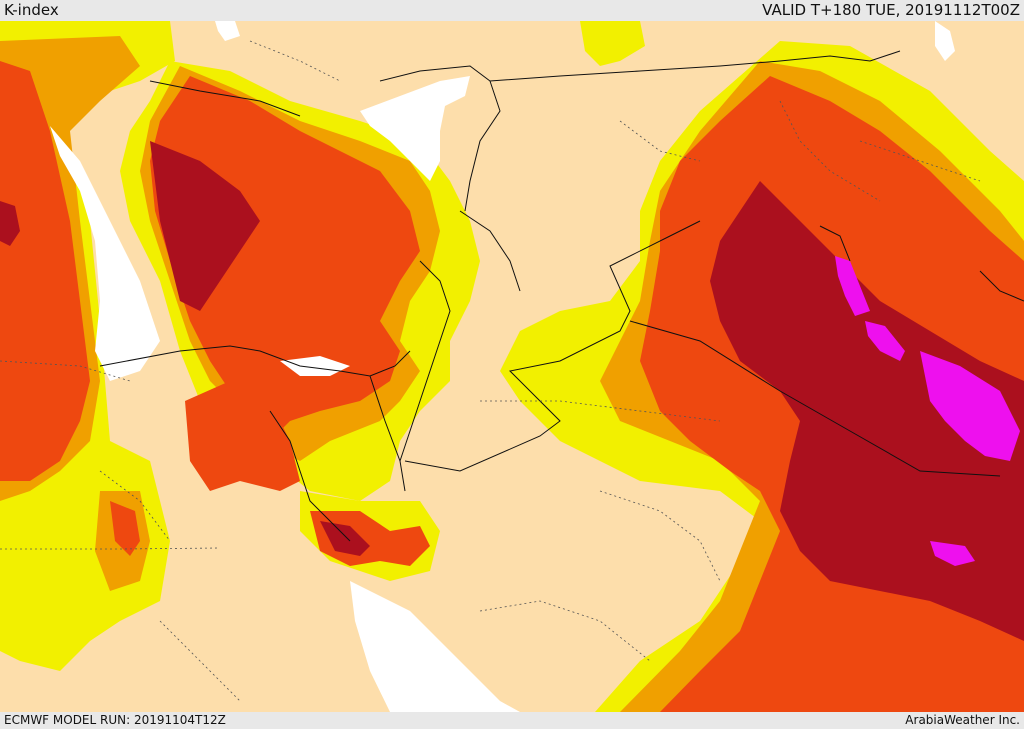  What do you see at coordinates (512, 10) in the screenshot?
I see `header-bar: K-index VALID T+180 TUE, 20191112T00Z` at bounding box center [512, 10].